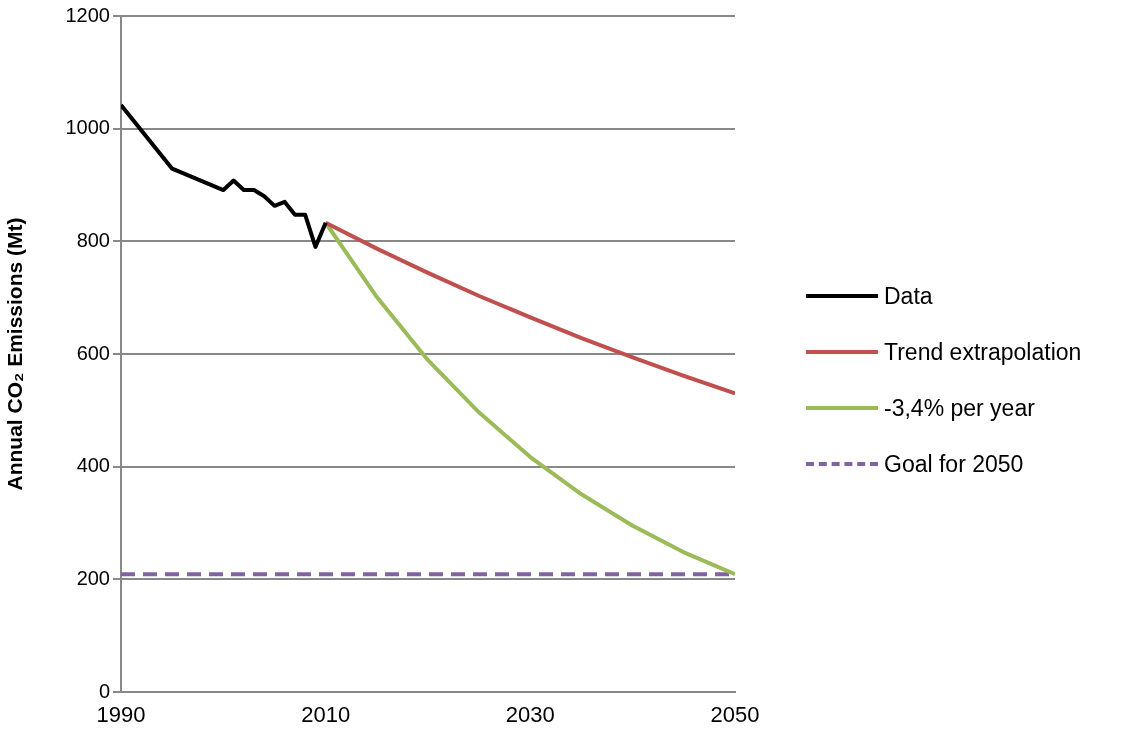  What do you see at coordinates (735, 715) in the screenshot?
I see `x-tick-label: 2050` at bounding box center [735, 715].